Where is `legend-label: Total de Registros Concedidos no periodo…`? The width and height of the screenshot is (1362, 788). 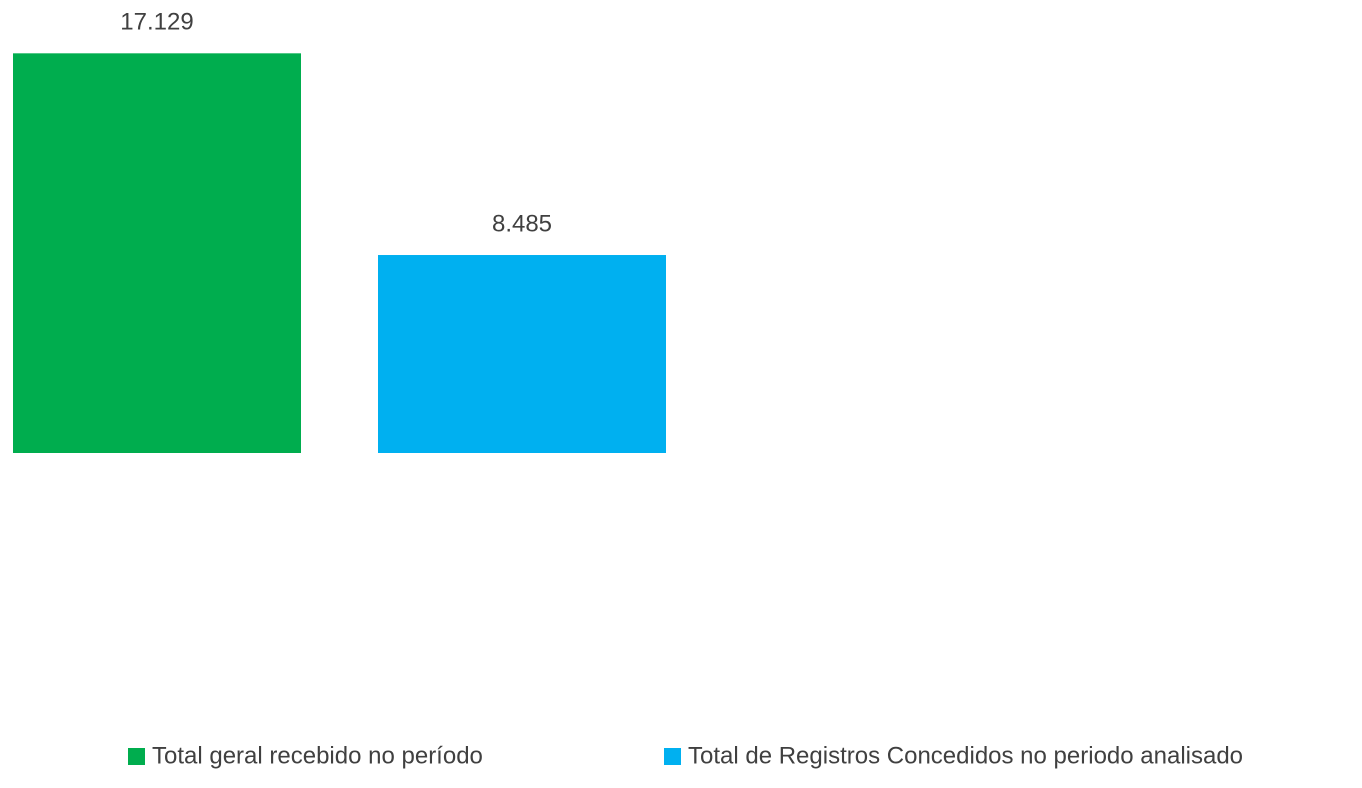
legend-label: Total de Registros Concedidos no periodo… is located at coordinates (965, 755).